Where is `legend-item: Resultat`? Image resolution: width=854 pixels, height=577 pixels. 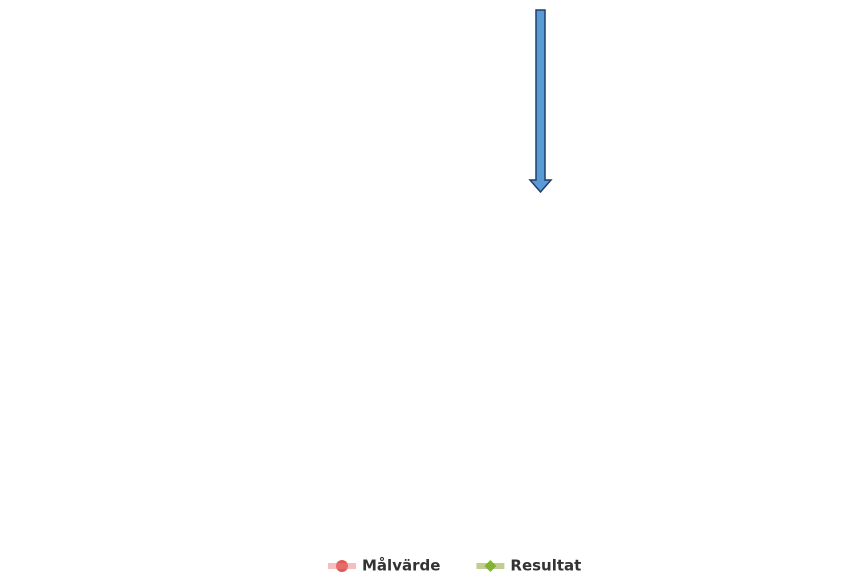
legend-item: Resultat is located at coordinates (528, 566).